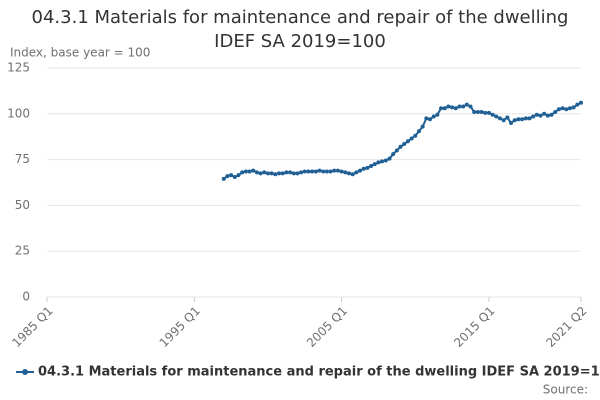 The image size is (600, 400). What do you see at coordinates (32, 327) in the screenshot?
I see `x-tick-label: 1985 Q1` at bounding box center [32, 327].